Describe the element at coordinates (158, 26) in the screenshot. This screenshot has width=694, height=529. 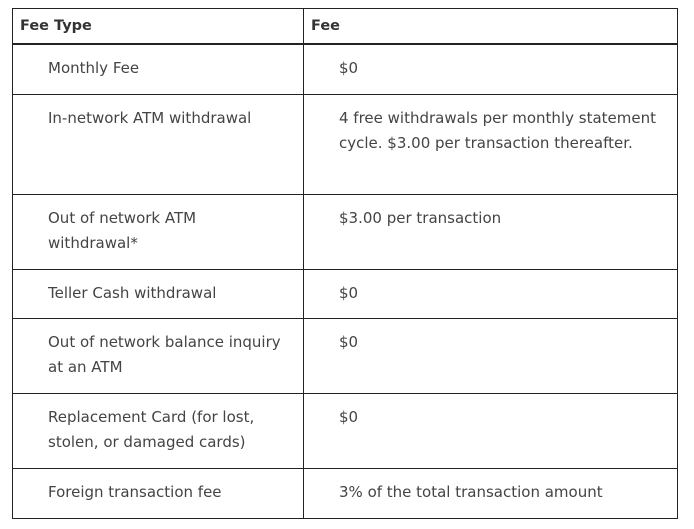
I see `header-fee-type: Fee Type` at that location.